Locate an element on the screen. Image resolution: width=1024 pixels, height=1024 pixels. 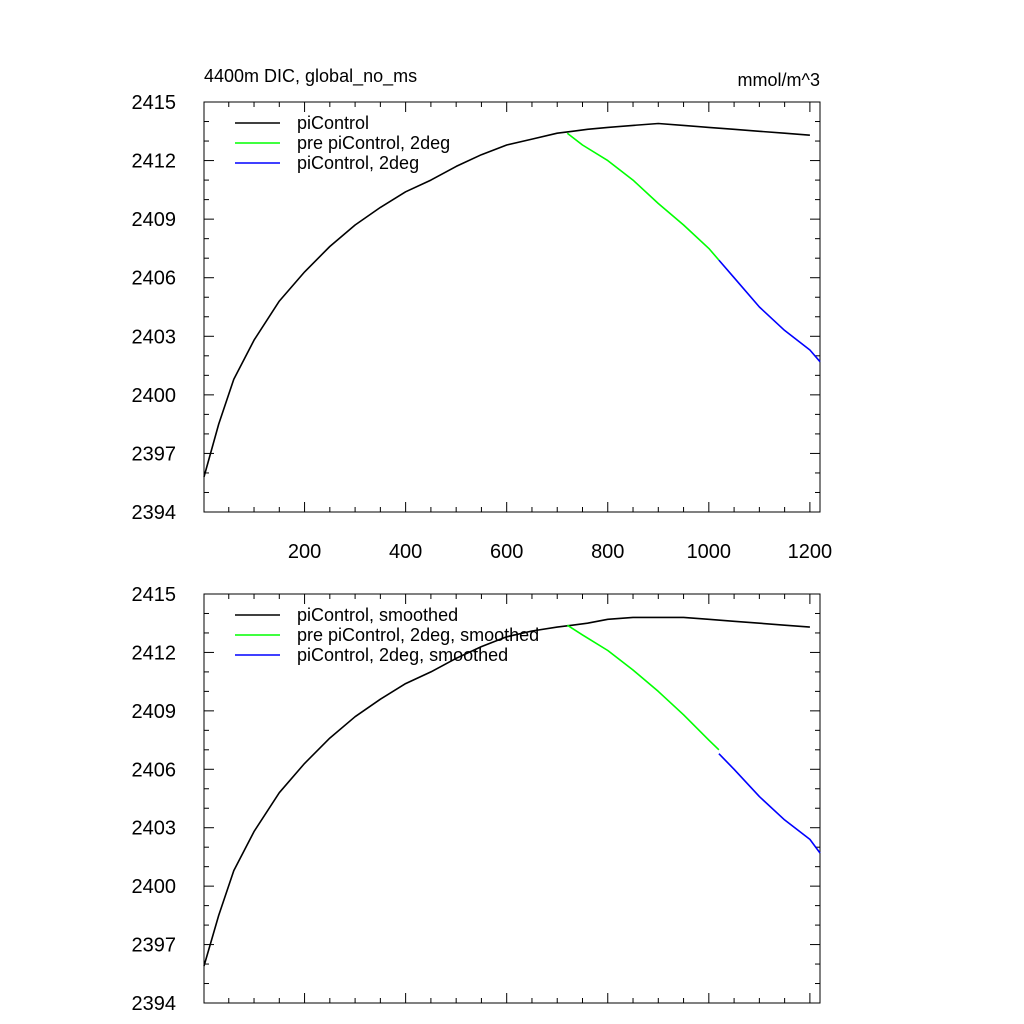
x-tick-label: 200 is located at coordinates (304, 552).